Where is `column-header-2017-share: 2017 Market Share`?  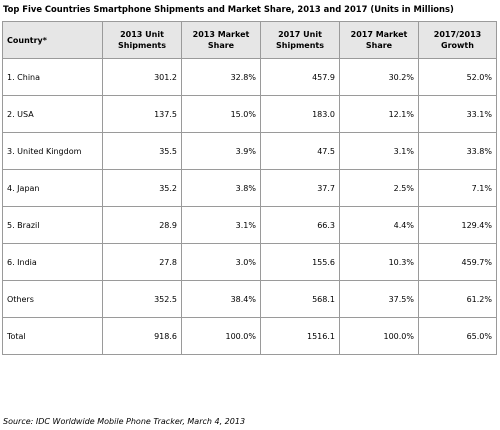 column-header-2017-share: 2017 Market Share is located at coordinates (379, 40).